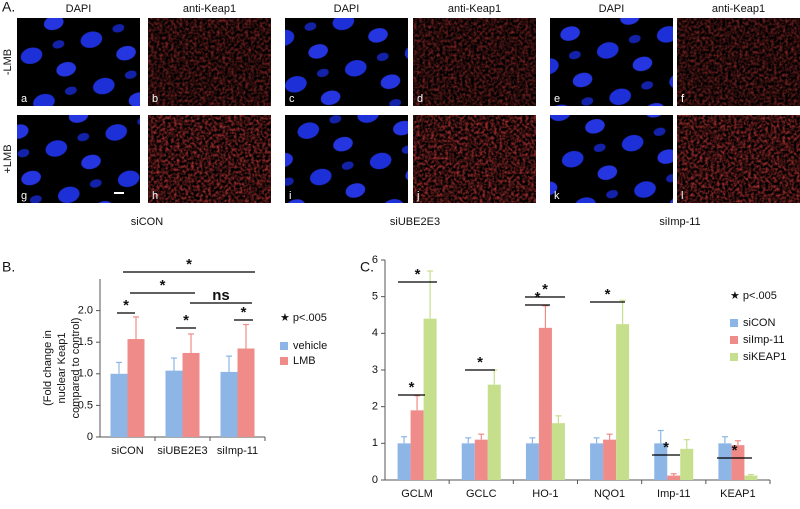  What do you see at coordinates (415, 222) in the screenshot?
I see `group-label: siUBE2E3` at bounding box center [415, 222].